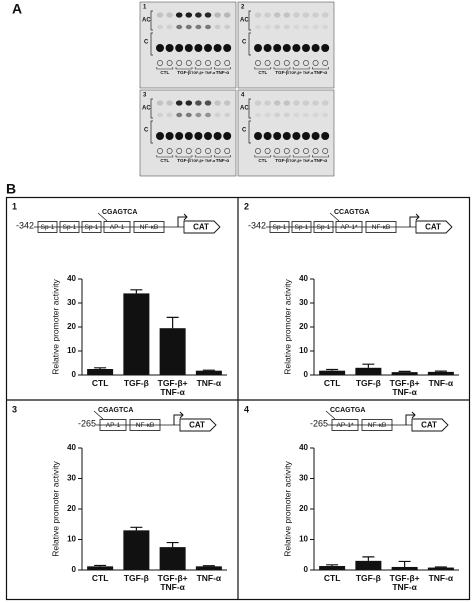  I want to click on quadrant-number: 4, so click(246, 409).